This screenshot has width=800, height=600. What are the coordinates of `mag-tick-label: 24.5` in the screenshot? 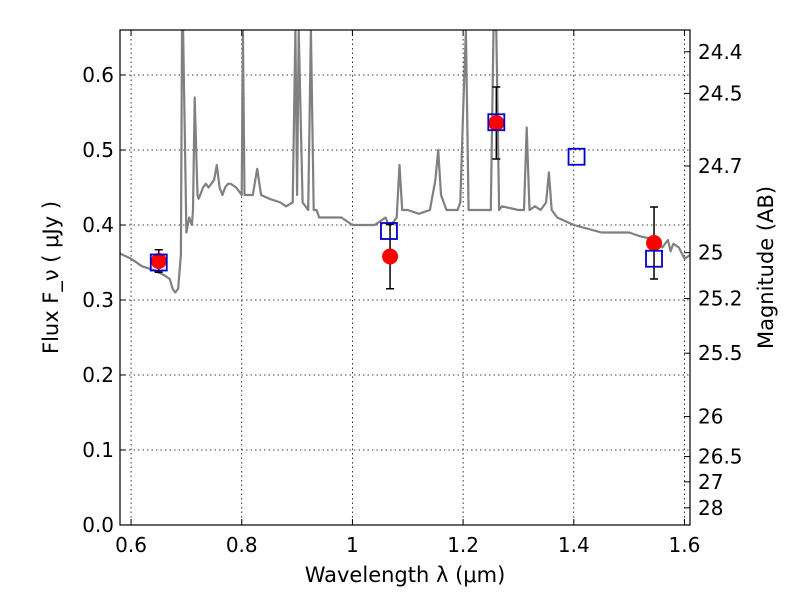 It's located at (720, 93).